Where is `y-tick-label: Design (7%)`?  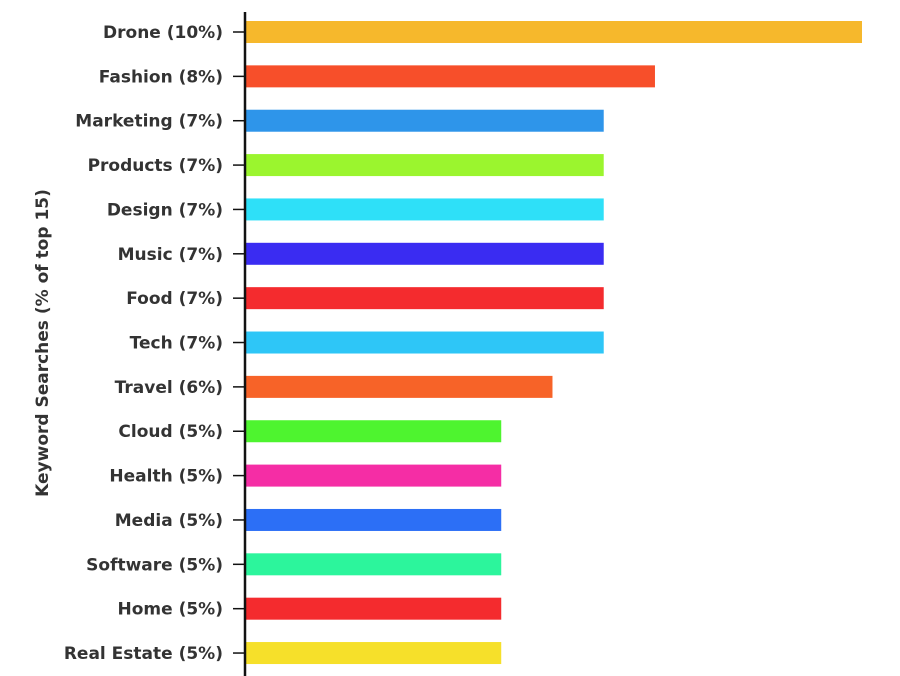
y-tick-label: Design (7%) is located at coordinates (165, 210).